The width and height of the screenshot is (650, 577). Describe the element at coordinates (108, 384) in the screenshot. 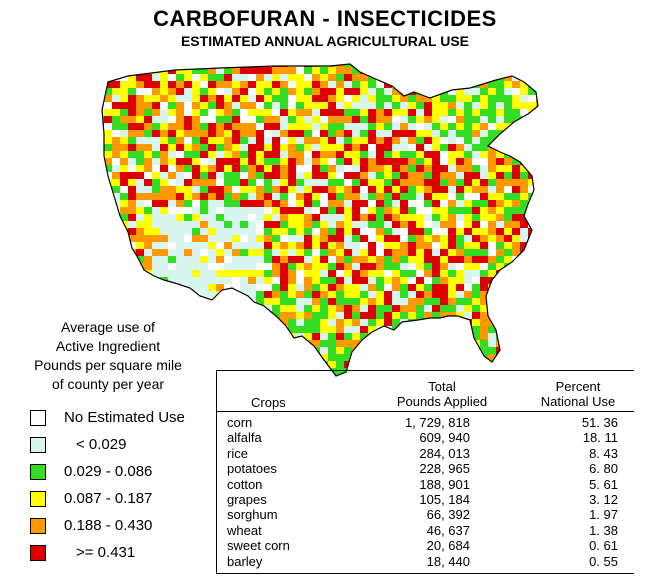

I see `legend-title-line: of county per year` at that location.